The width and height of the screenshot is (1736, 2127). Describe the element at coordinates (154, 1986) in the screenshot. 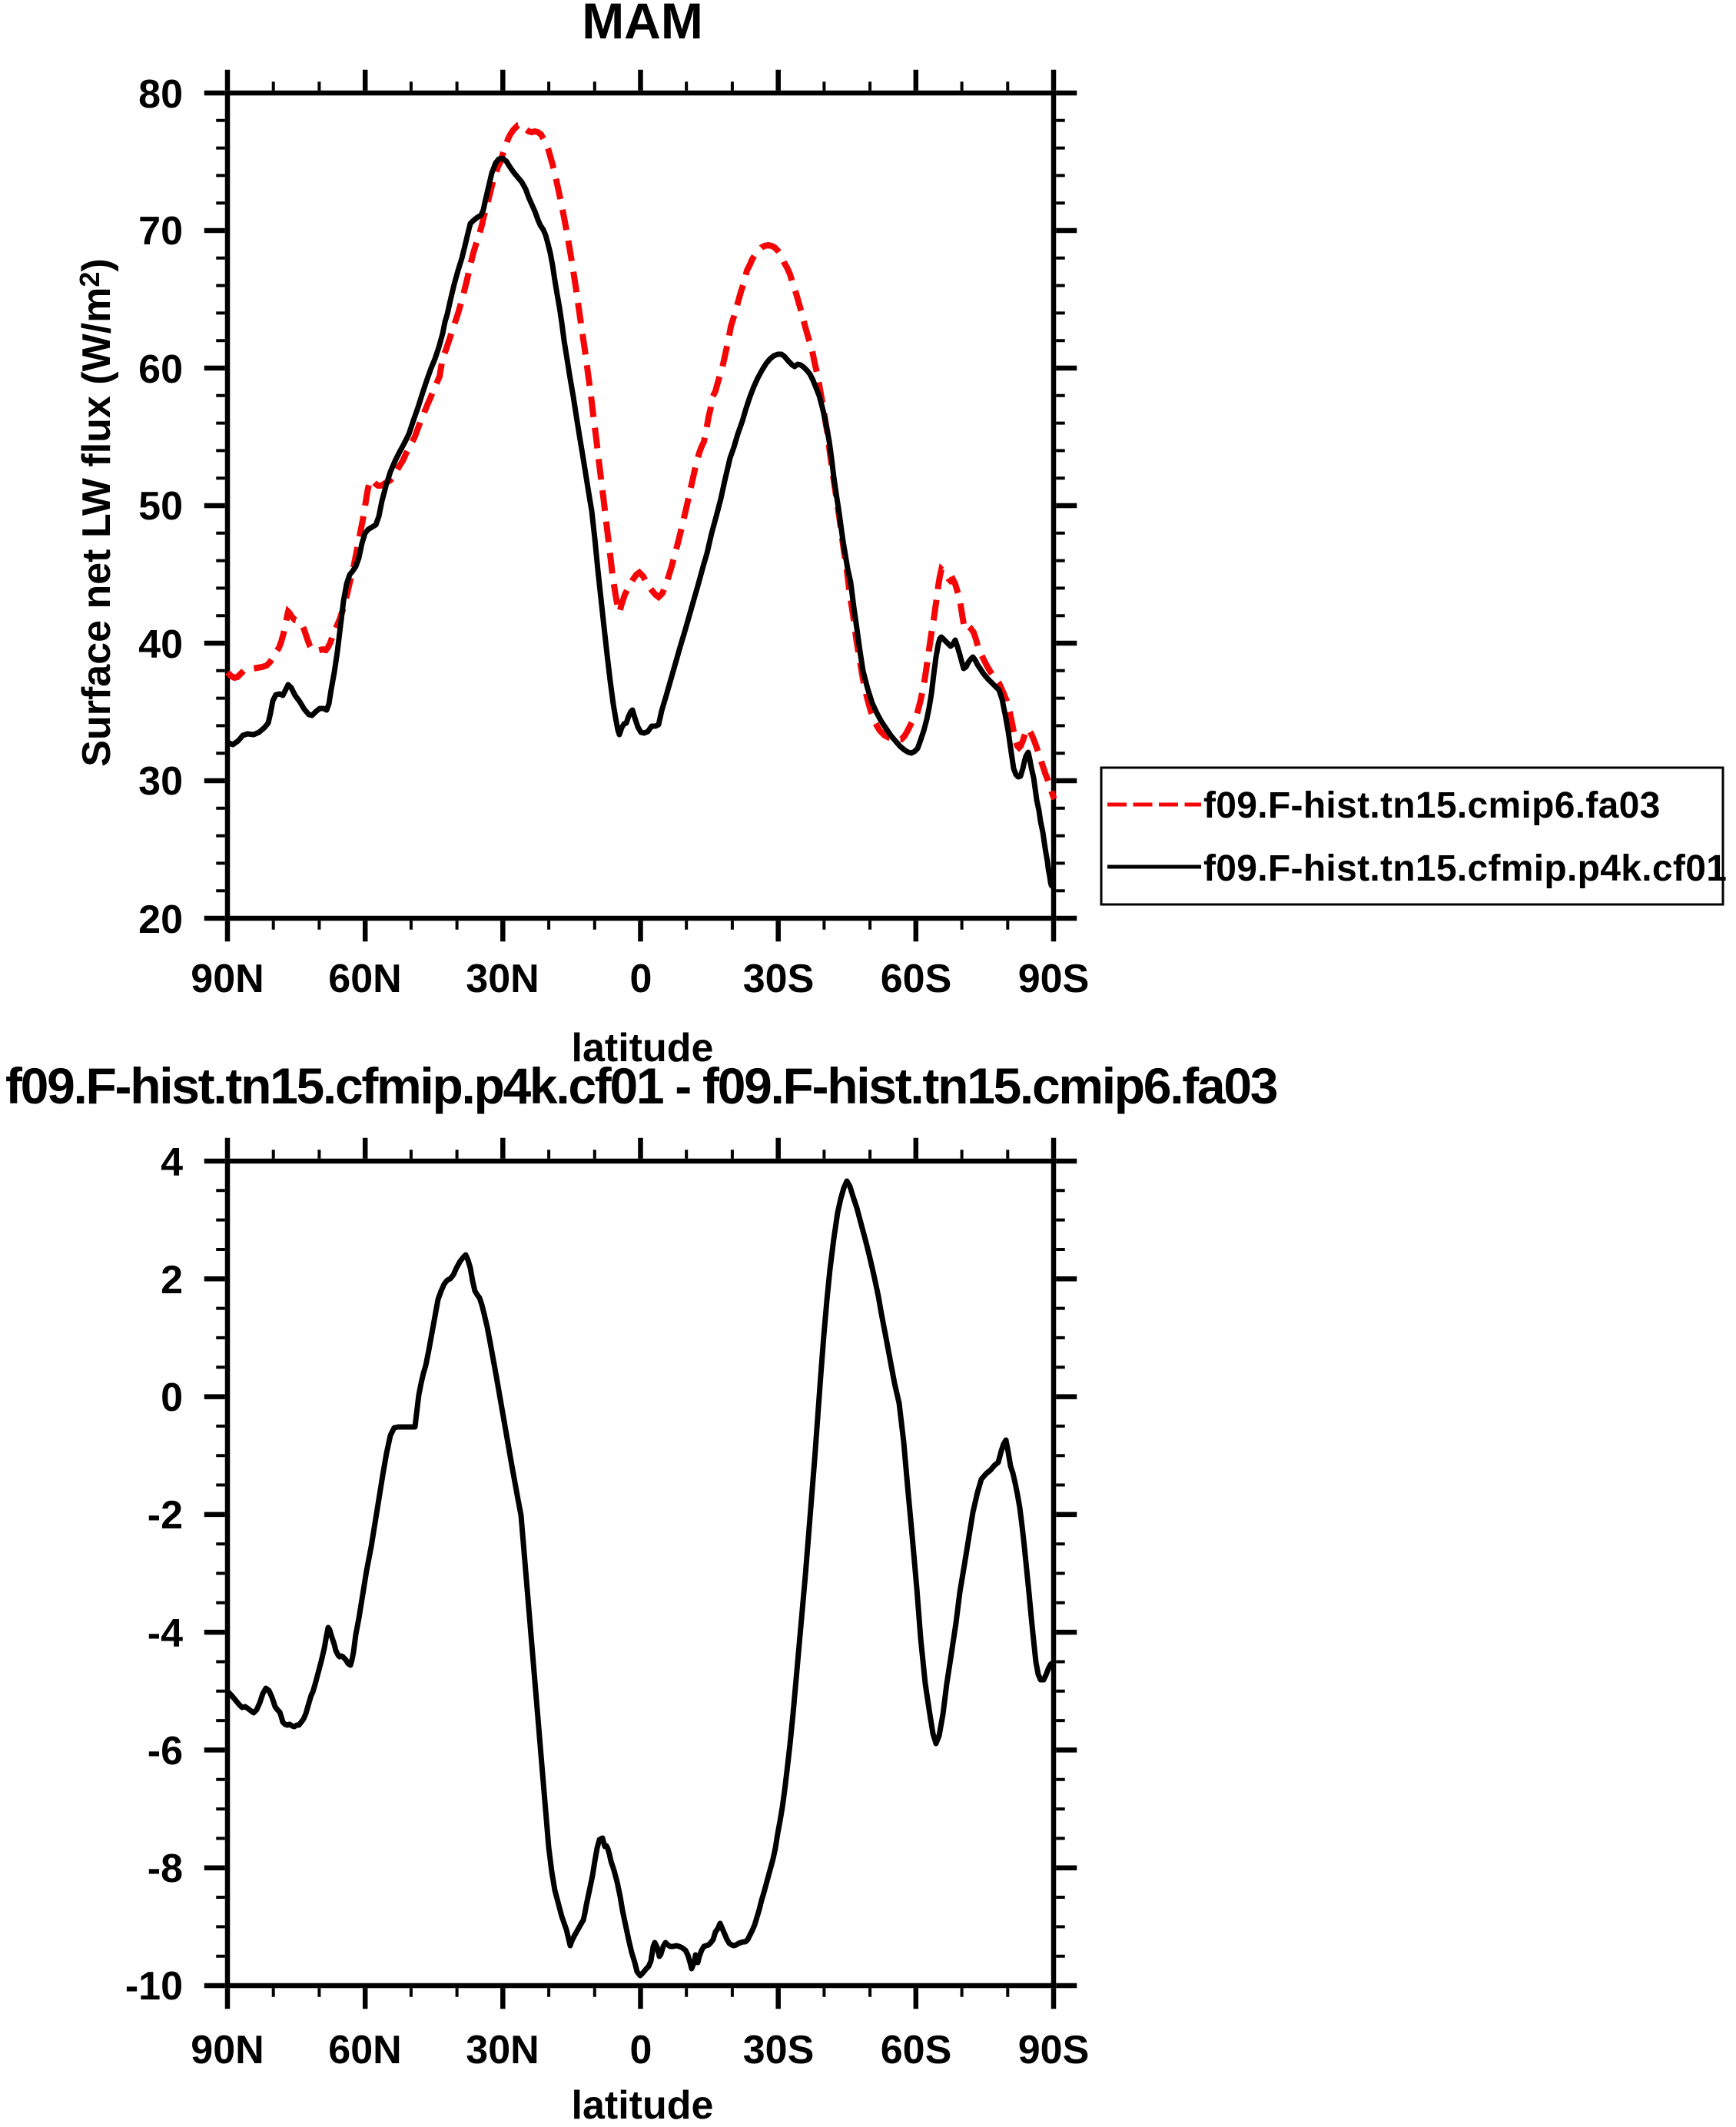

I see `svg-text: -10` at that location.